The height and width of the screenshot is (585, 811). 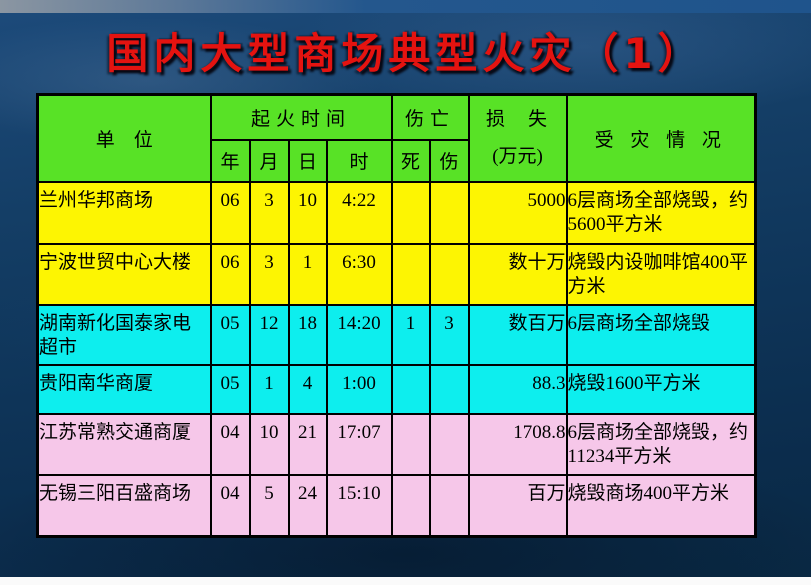 What do you see at coordinates (124, 138) in the screenshot?
I see `col-header-unit: 单 位` at bounding box center [124, 138].